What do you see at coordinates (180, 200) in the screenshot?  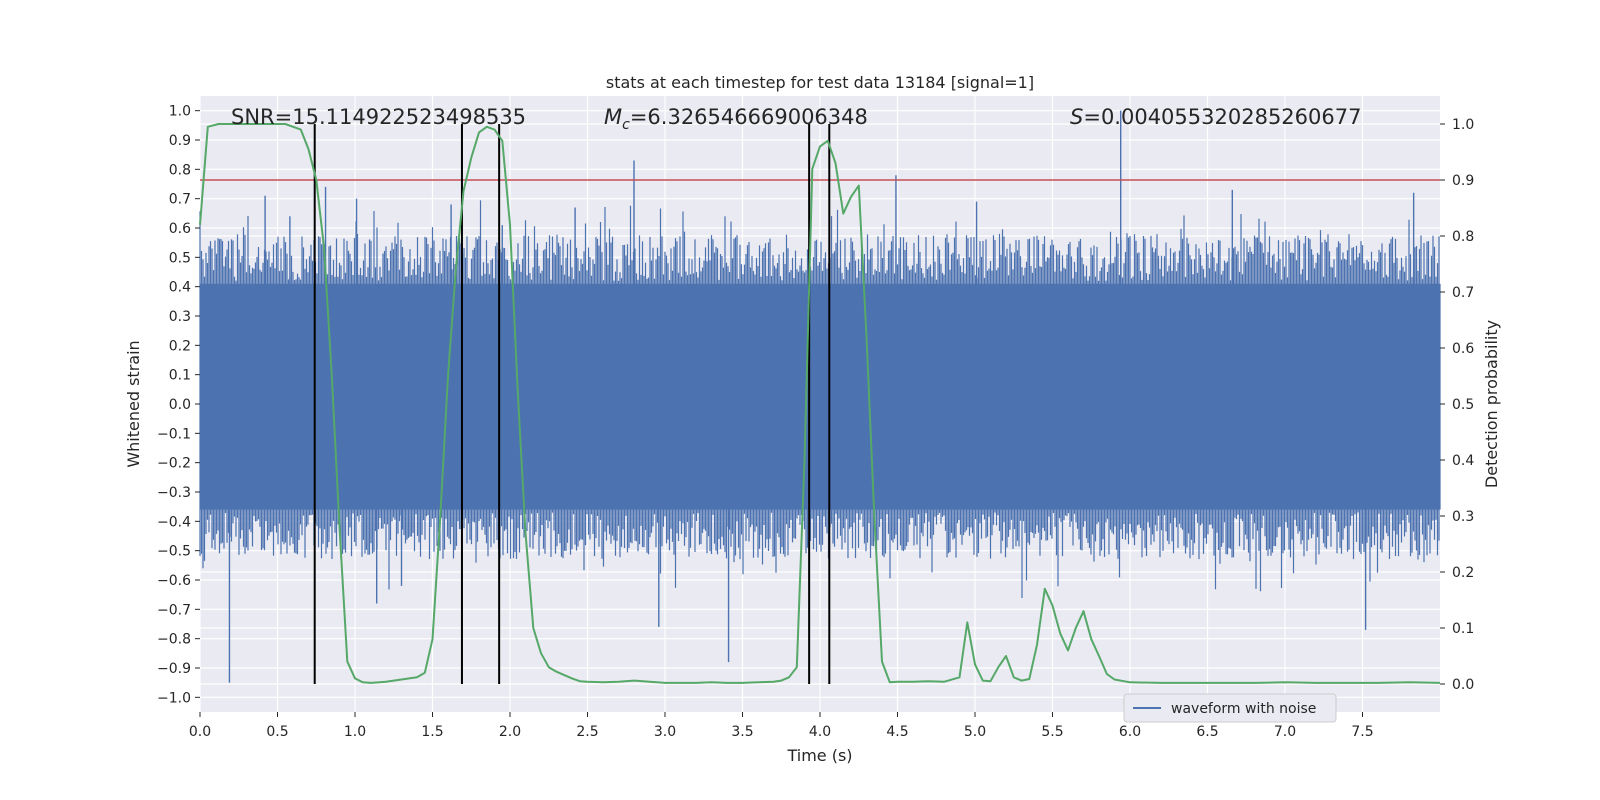 I see `y-tick-label: 0.7` at bounding box center [180, 200].